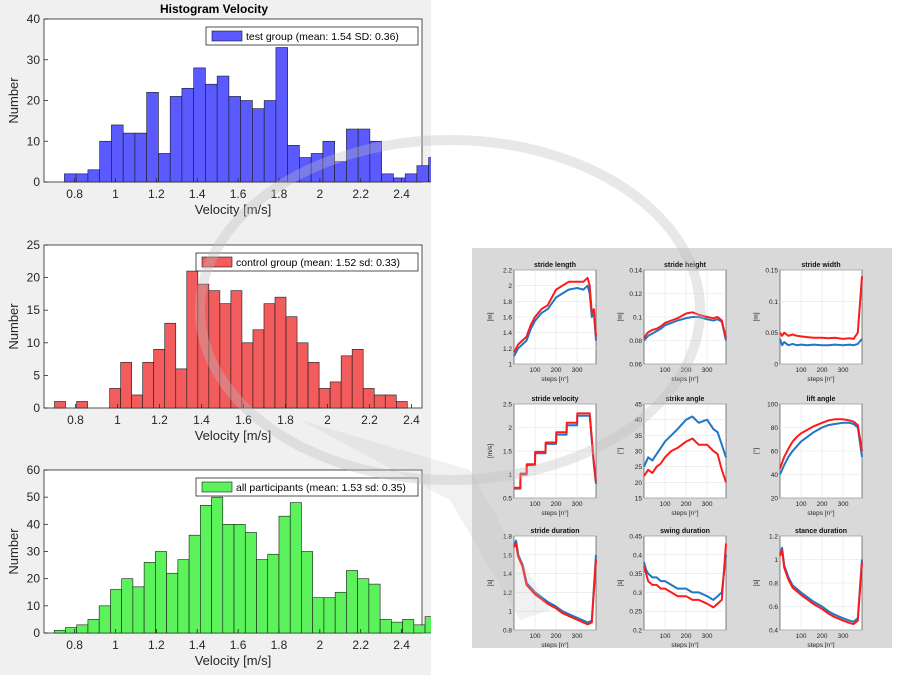 The width and height of the screenshot is (901, 680). I want to click on y-axis-label: [m], so click(756, 316).